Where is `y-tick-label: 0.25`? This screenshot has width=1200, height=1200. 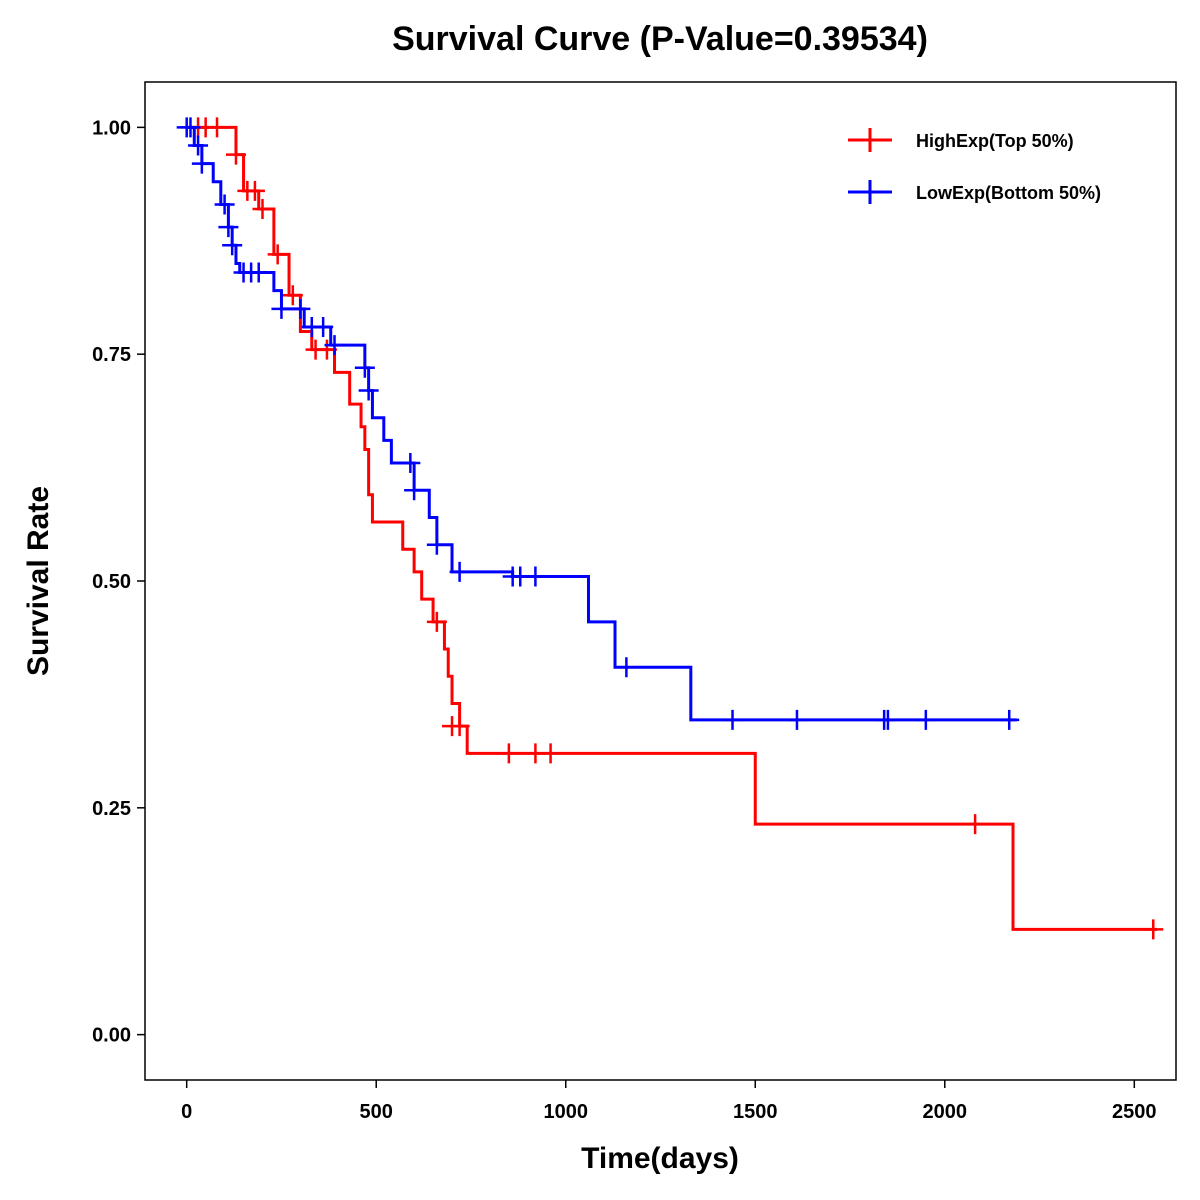
y-tick-label: 0.25 is located at coordinates (111, 809).